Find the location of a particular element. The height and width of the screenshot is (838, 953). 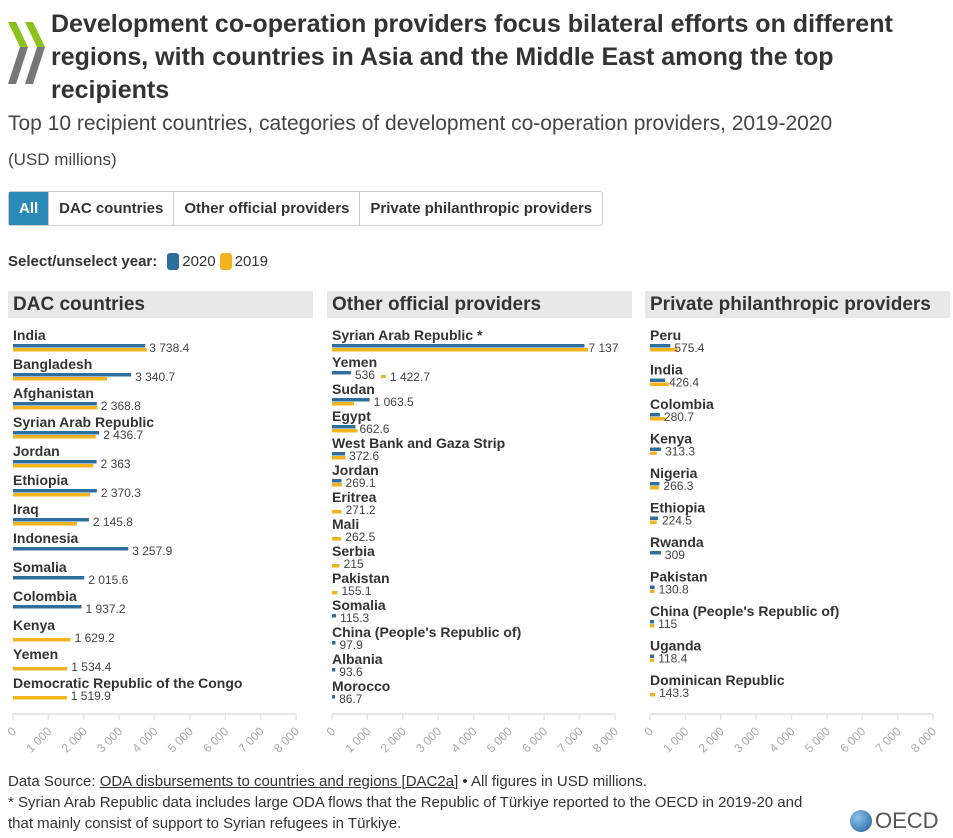

tab-other-official-providers: Other official providers is located at coordinates (267, 208).